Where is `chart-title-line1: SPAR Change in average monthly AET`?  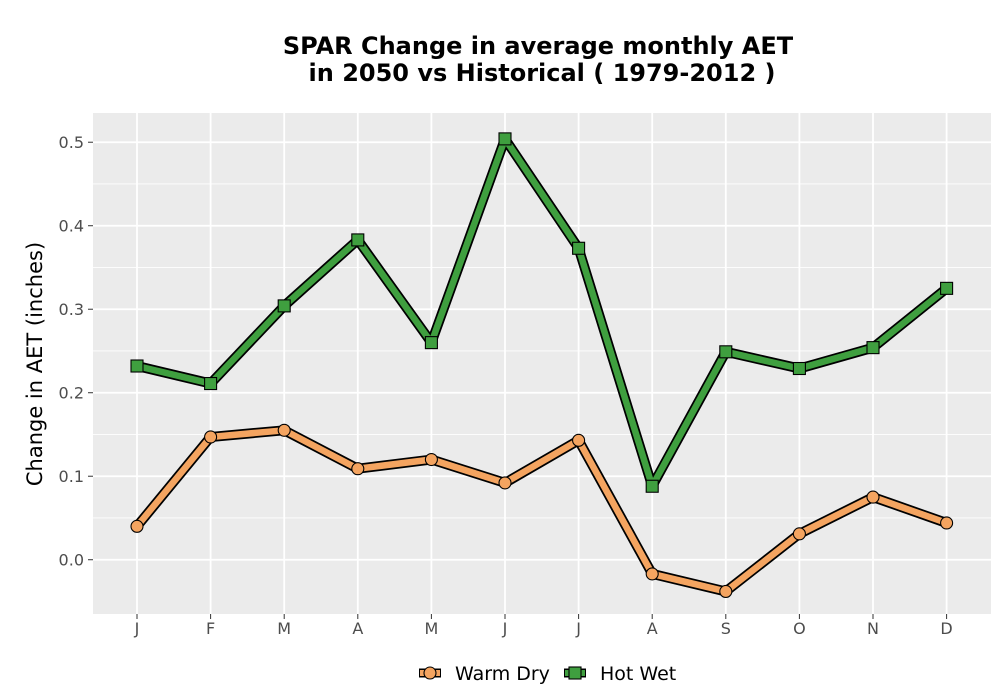 chart-title-line1: SPAR Change in average monthly AET is located at coordinates (538, 46).